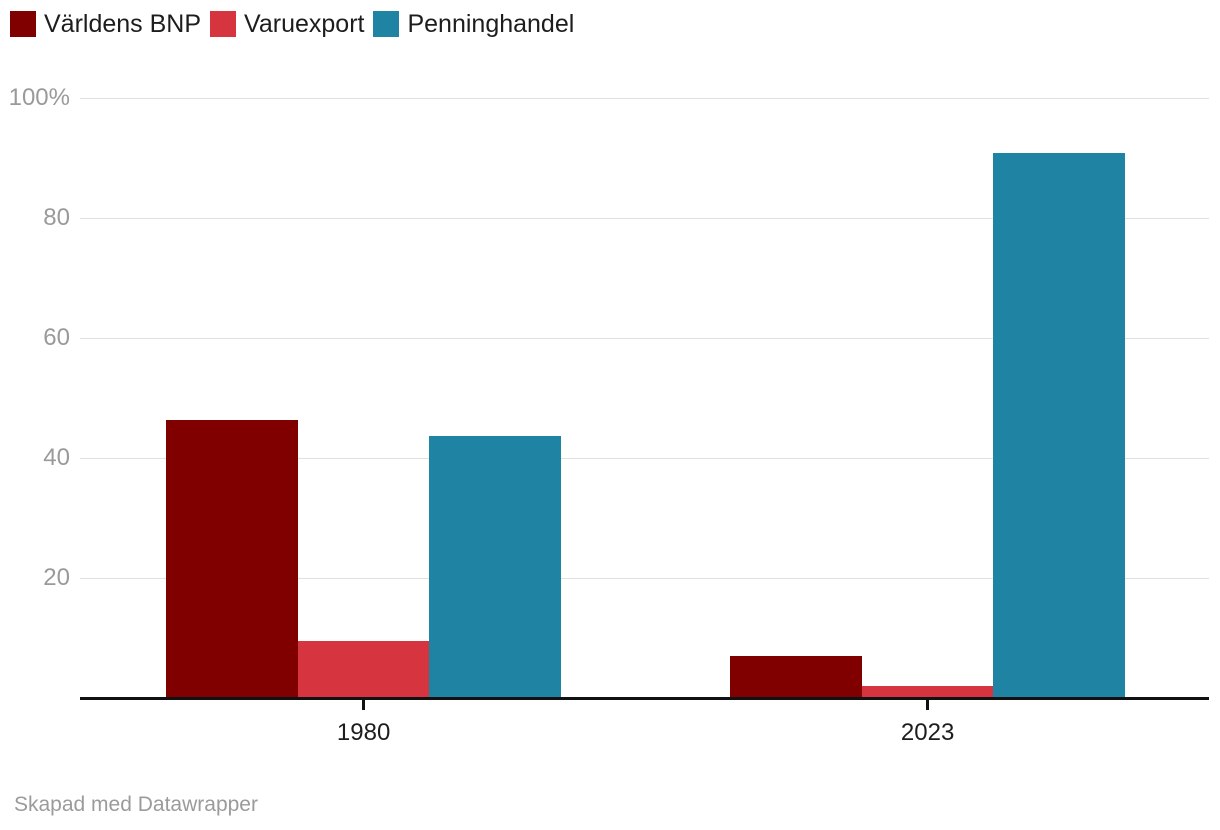 This screenshot has width=1220, height=830. I want to click on x-tick-label: 1980, so click(363, 732).